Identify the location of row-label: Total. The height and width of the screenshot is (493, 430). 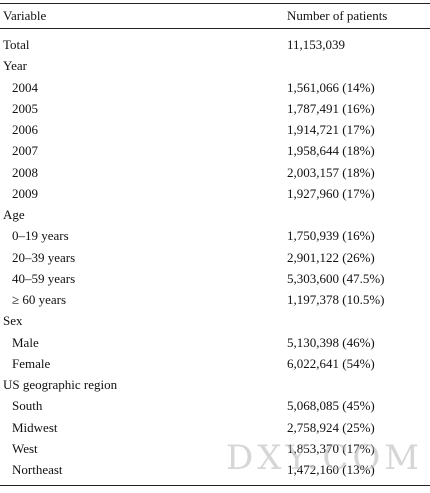
(16, 44).